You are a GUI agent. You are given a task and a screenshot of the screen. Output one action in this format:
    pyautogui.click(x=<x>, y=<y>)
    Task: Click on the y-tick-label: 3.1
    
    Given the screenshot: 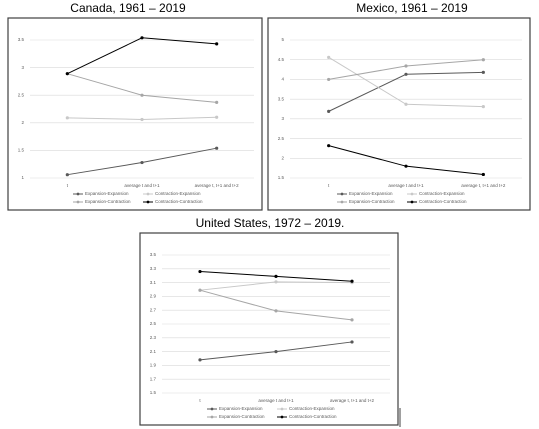 What is the action you would take?
    pyautogui.click(x=153, y=282)
    